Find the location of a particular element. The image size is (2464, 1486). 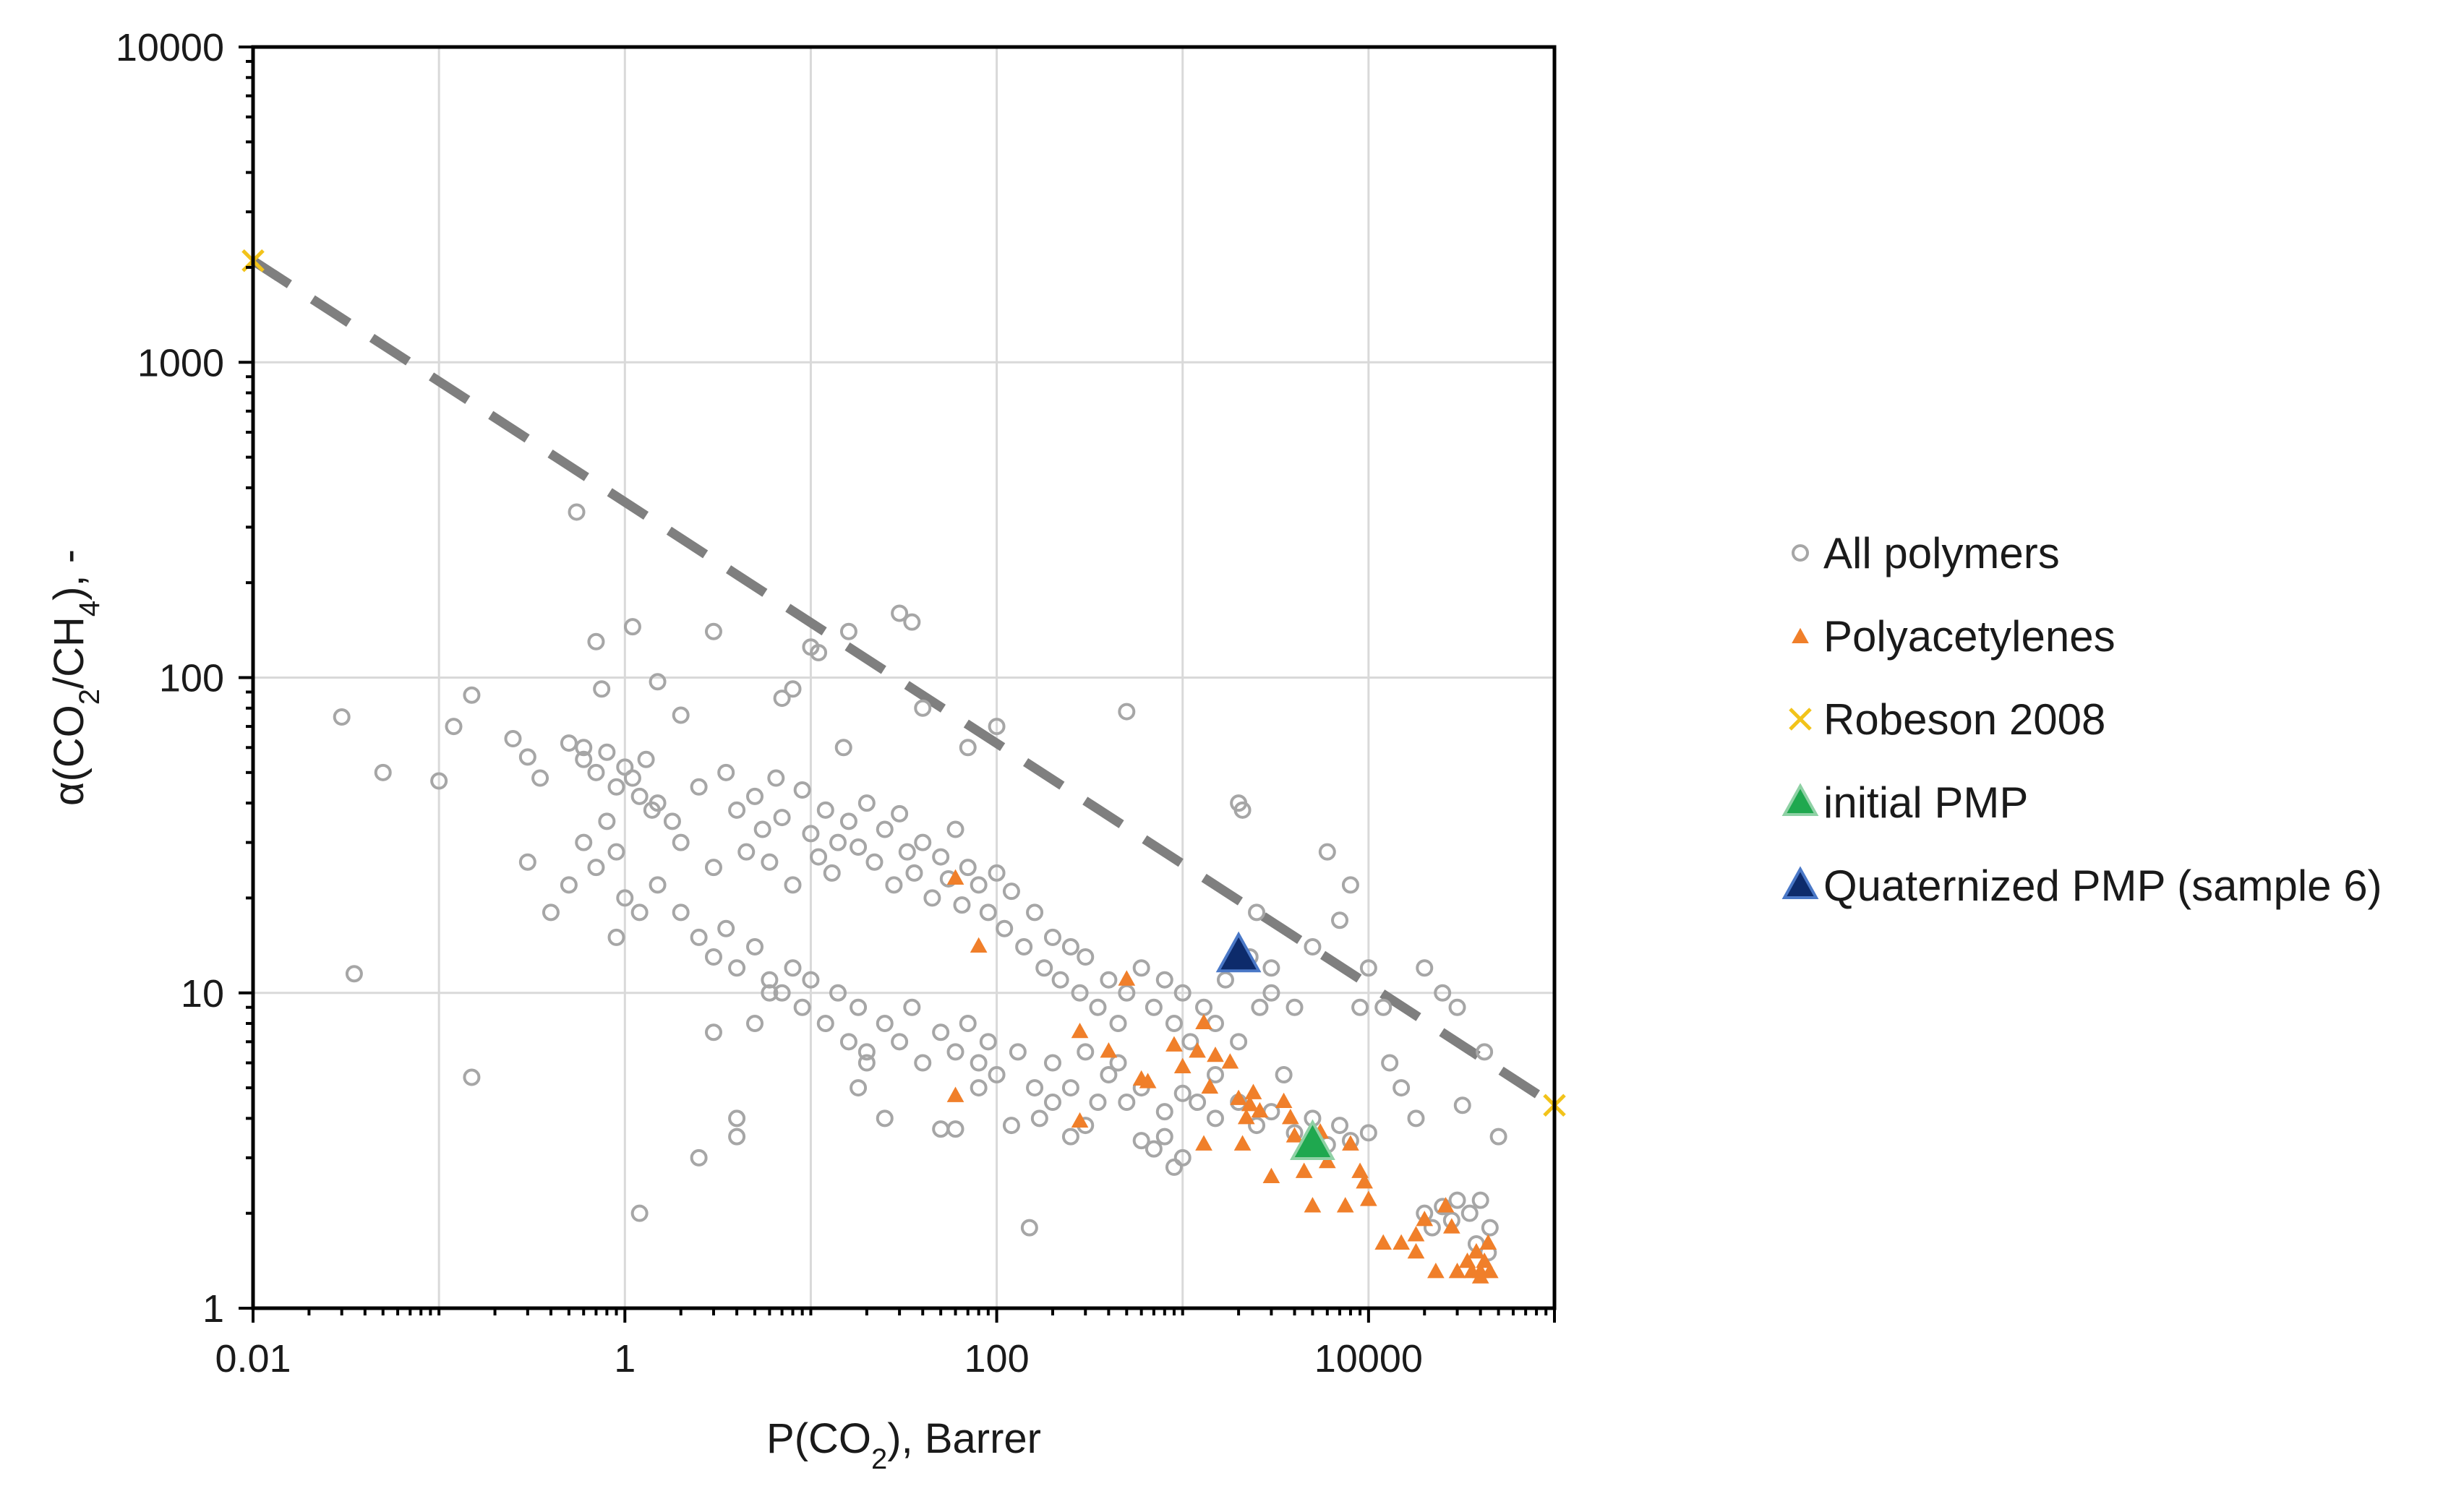

data-point-quaternized-pmp is located at coordinates (1238, 952).